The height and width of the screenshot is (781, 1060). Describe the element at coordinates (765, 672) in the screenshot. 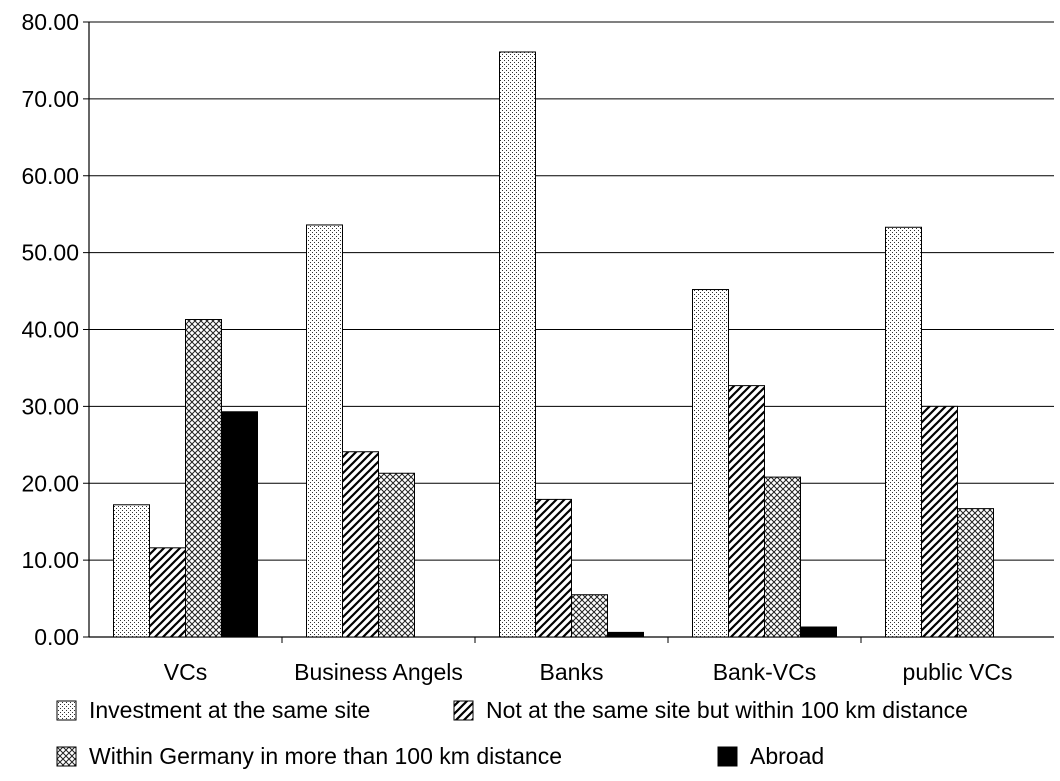

I see `x-category-label: Bank-VCs` at that location.